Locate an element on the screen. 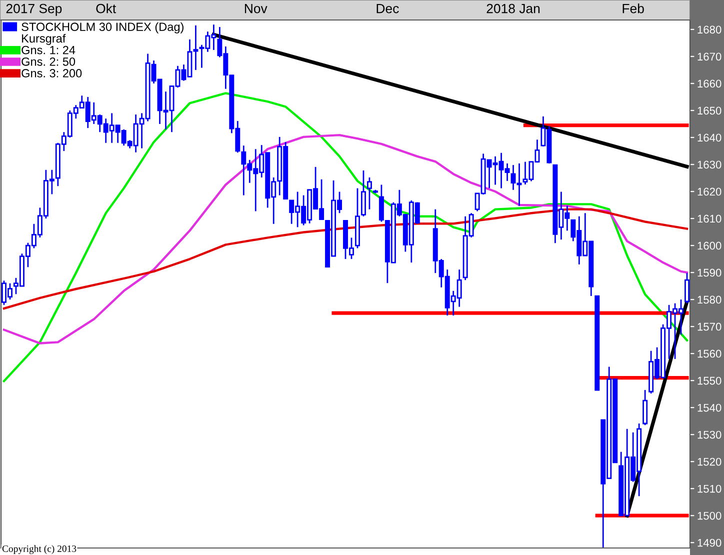 The width and height of the screenshot is (724, 555). x-tick-label: Dec is located at coordinates (387, 9).